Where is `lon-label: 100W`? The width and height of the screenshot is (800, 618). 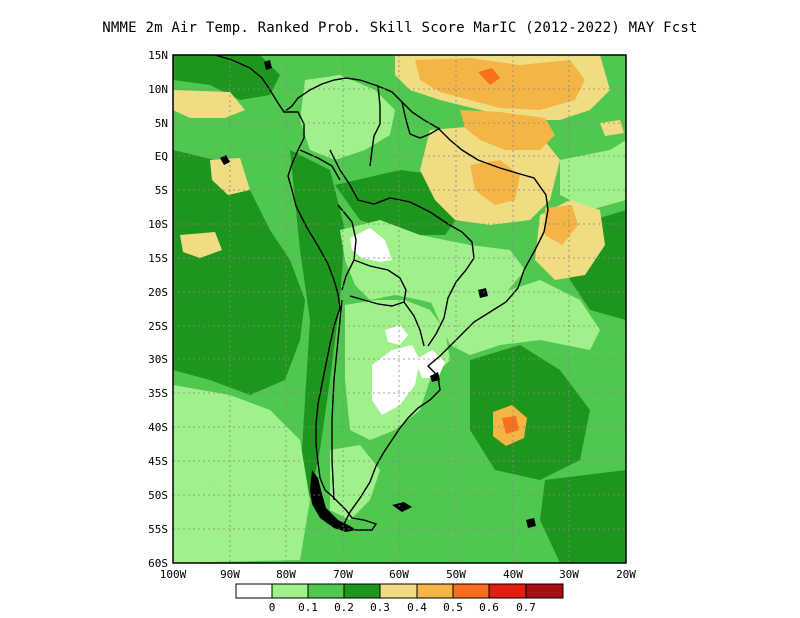 lon-label: 100W is located at coordinates (173, 574).